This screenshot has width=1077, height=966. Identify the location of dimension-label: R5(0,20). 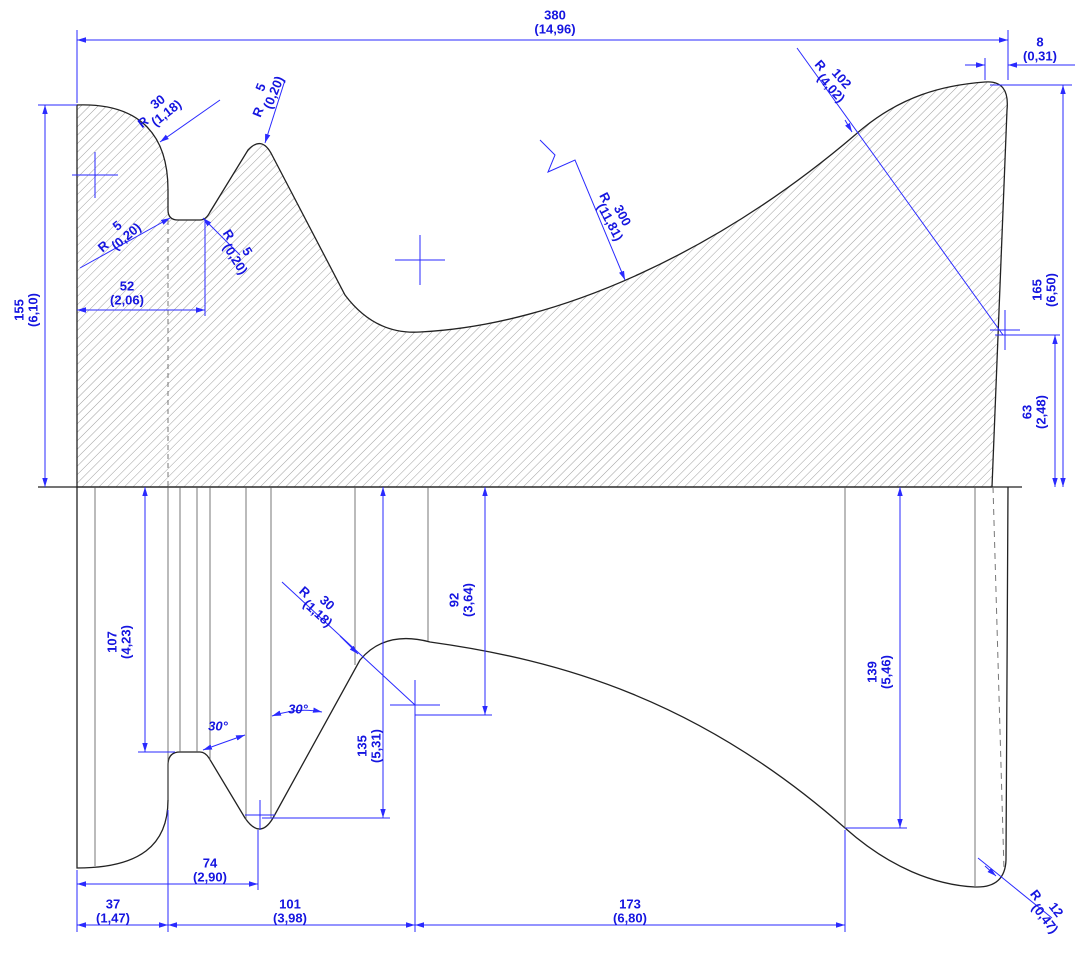
(268, 96).